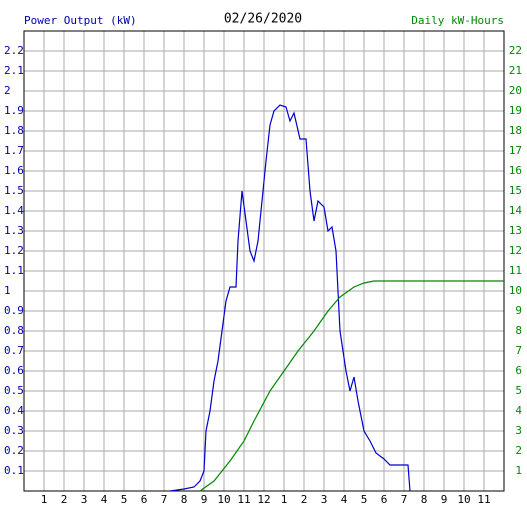  What do you see at coordinates (515, 230) in the screenshot?
I see `y2-tick-label: 13` at bounding box center [515, 230].